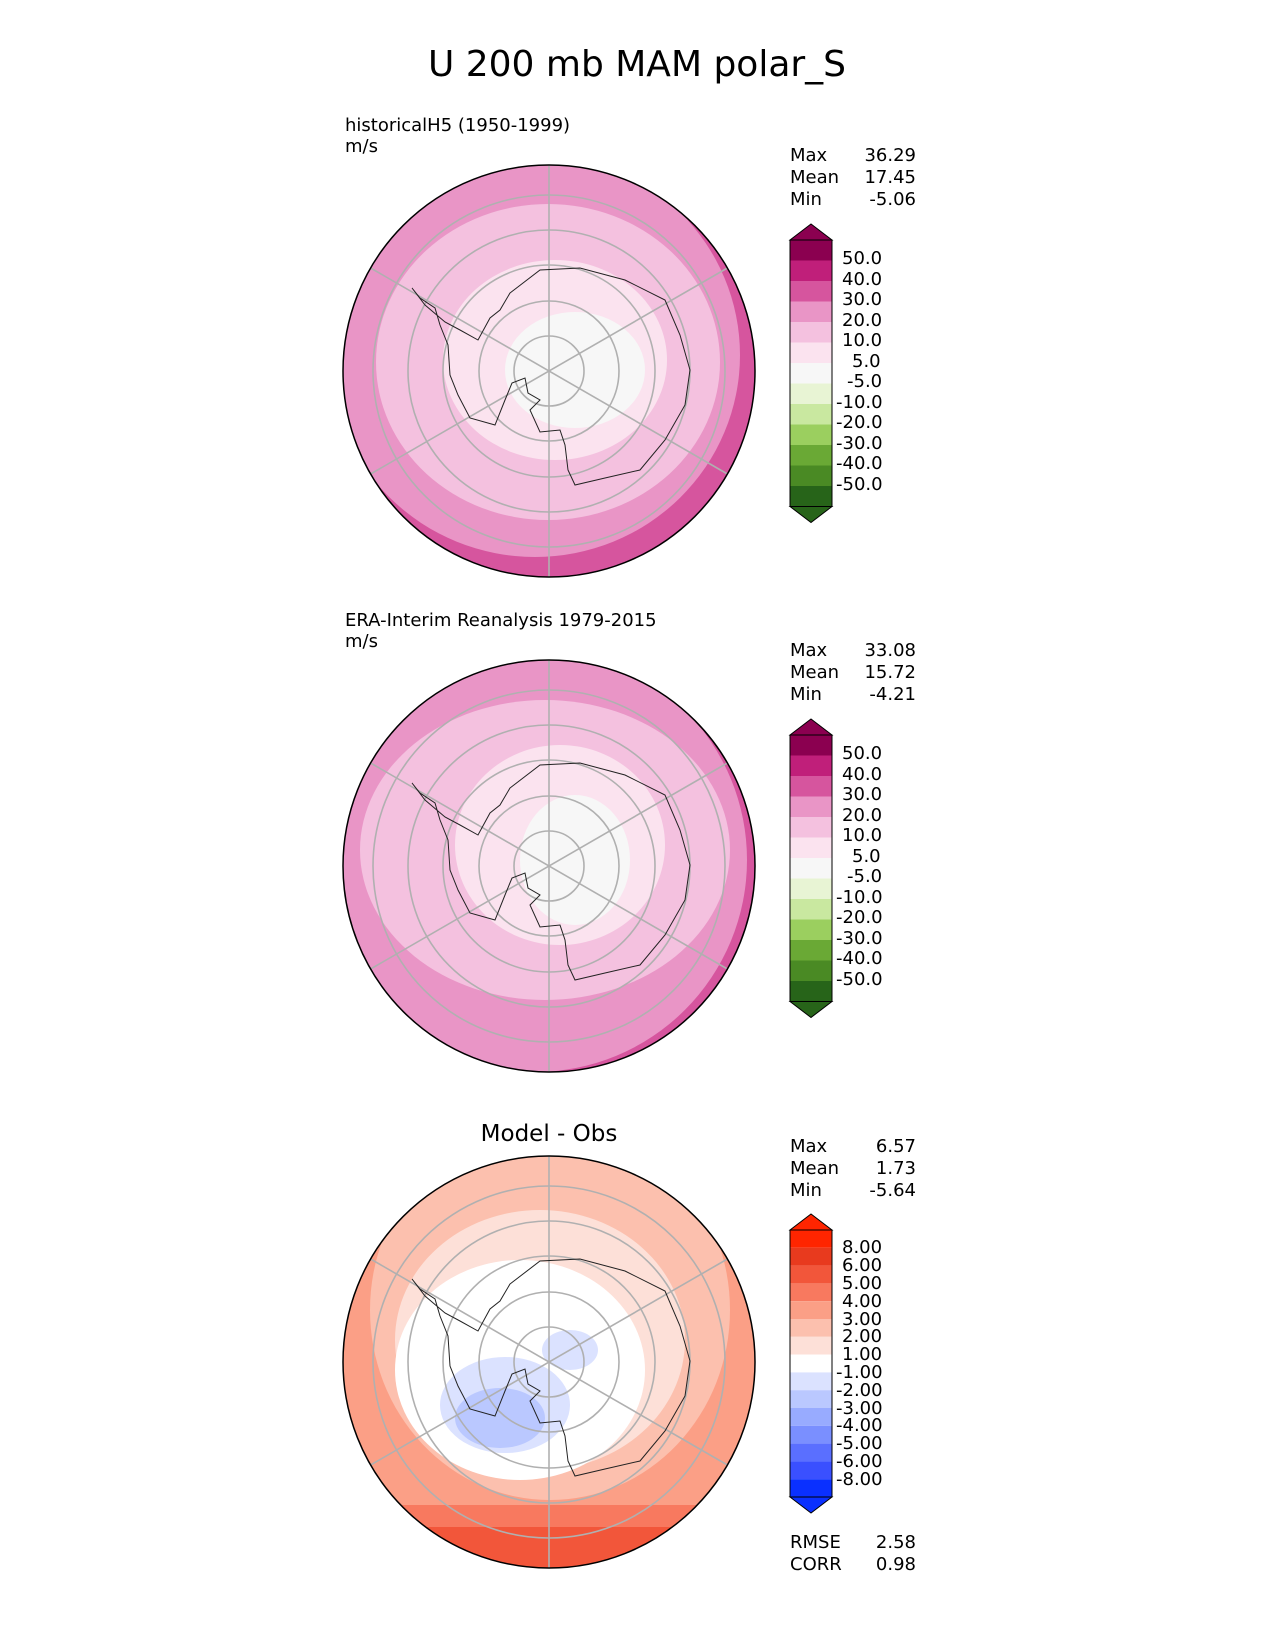  I want to click on cb1-tick: -20.0, so click(859, 422).